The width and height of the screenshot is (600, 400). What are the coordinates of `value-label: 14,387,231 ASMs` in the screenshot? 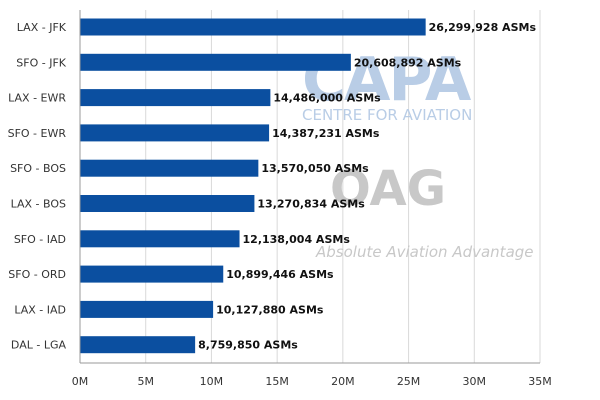 It's located at (326, 133).